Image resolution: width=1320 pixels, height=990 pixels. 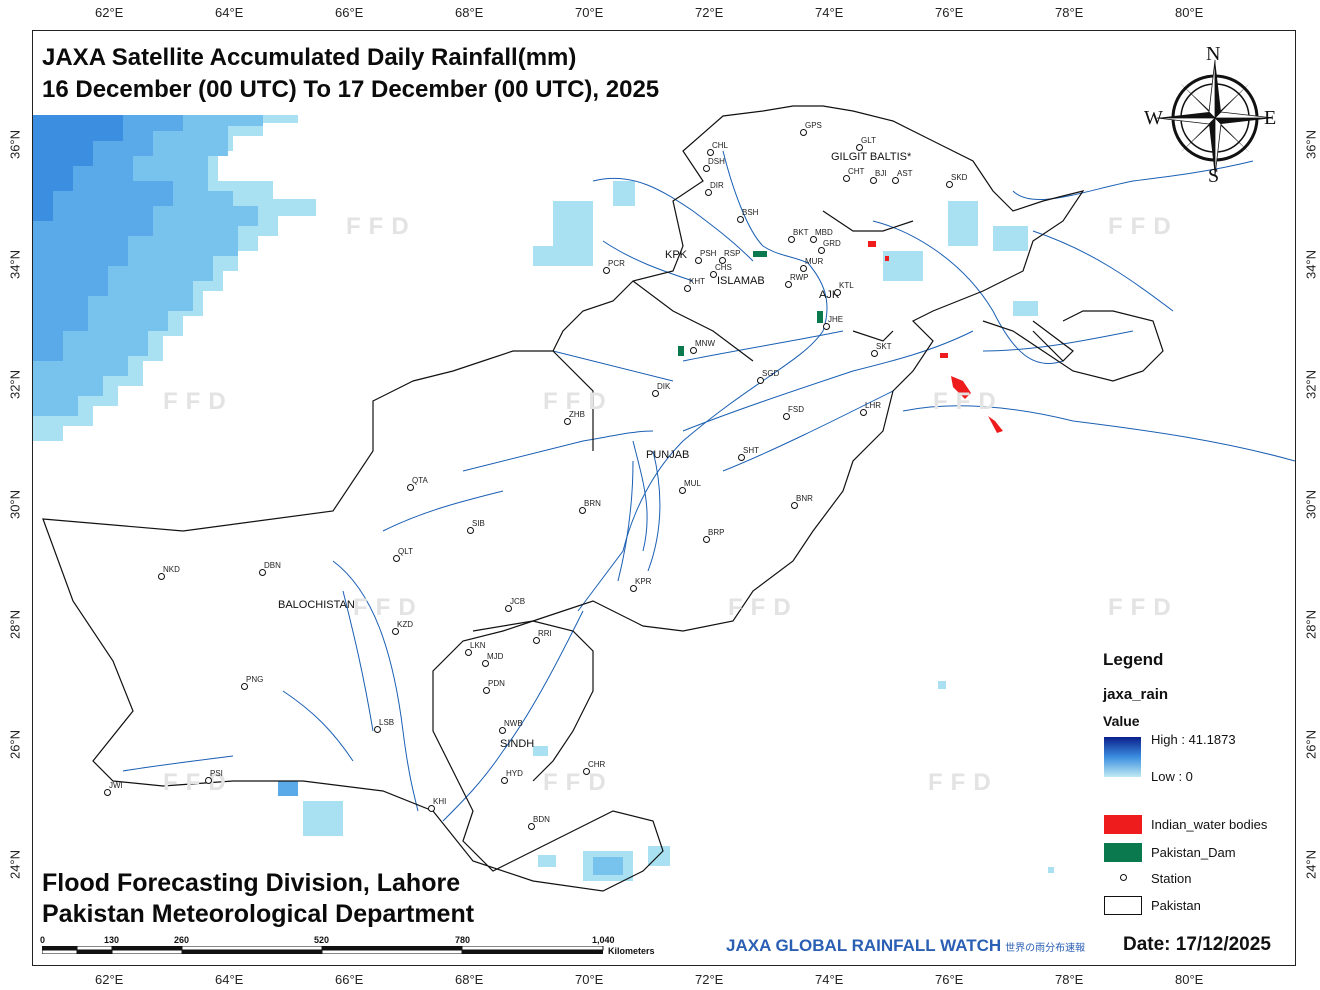 I want to click on longitude-tick-label: 72°E, so click(x=709, y=979).